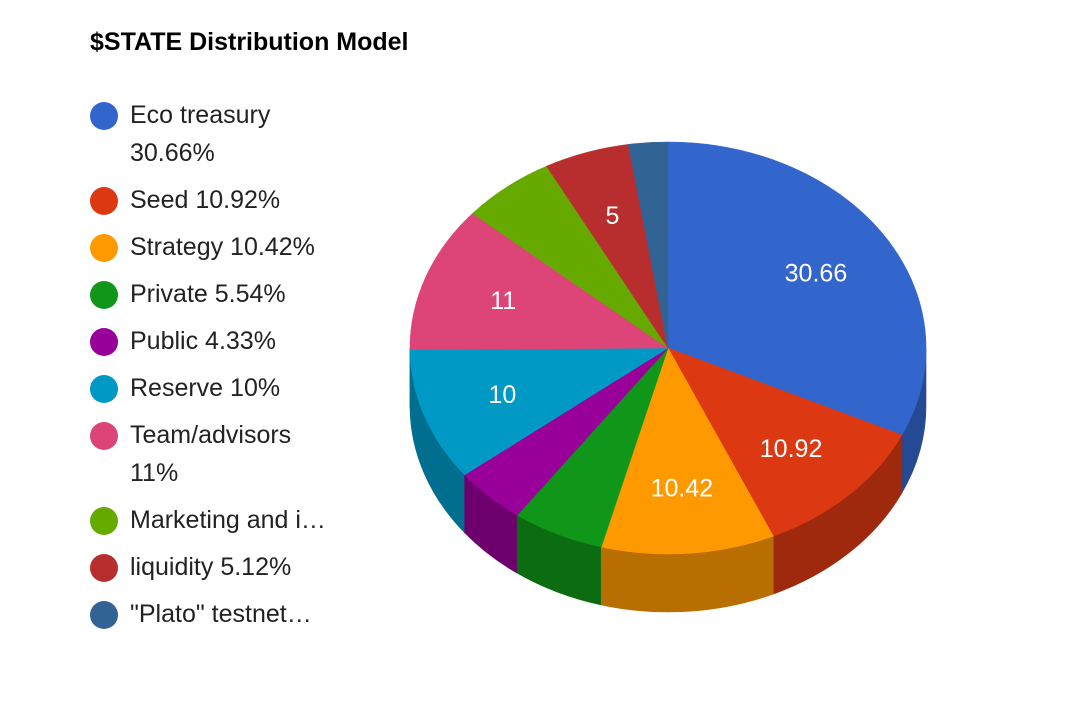 The image size is (1086, 726). What do you see at coordinates (211, 454) in the screenshot?
I see `legend-label: Team/advisors 11%` at bounding box center [211, 454].